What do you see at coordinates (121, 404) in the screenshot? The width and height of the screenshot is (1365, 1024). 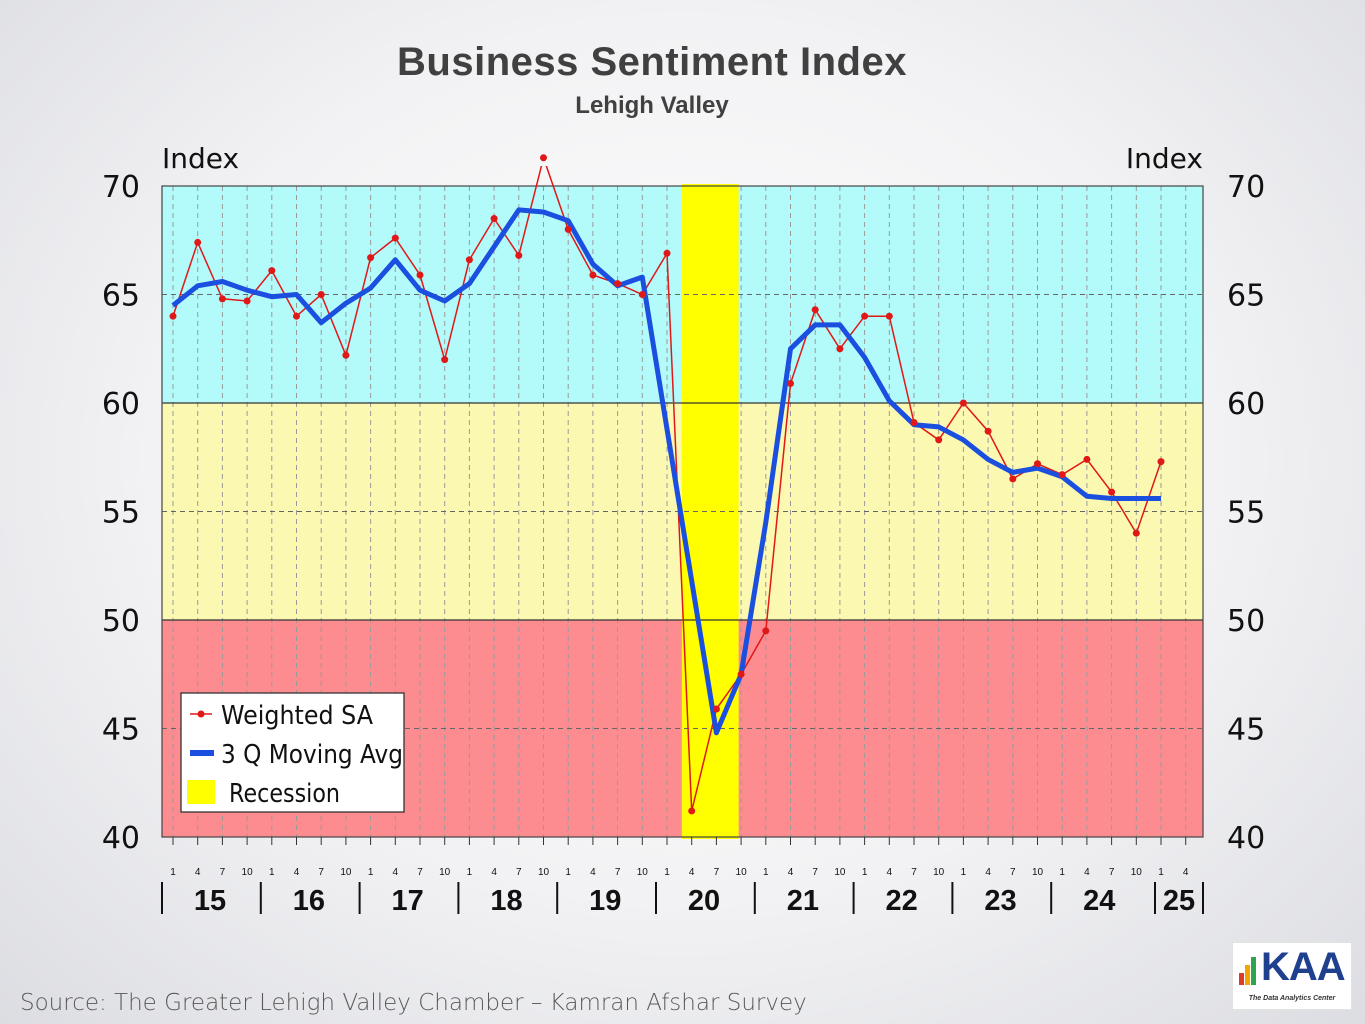 I see `y-tick-label-left: 60` at bounding box center [121, 404].